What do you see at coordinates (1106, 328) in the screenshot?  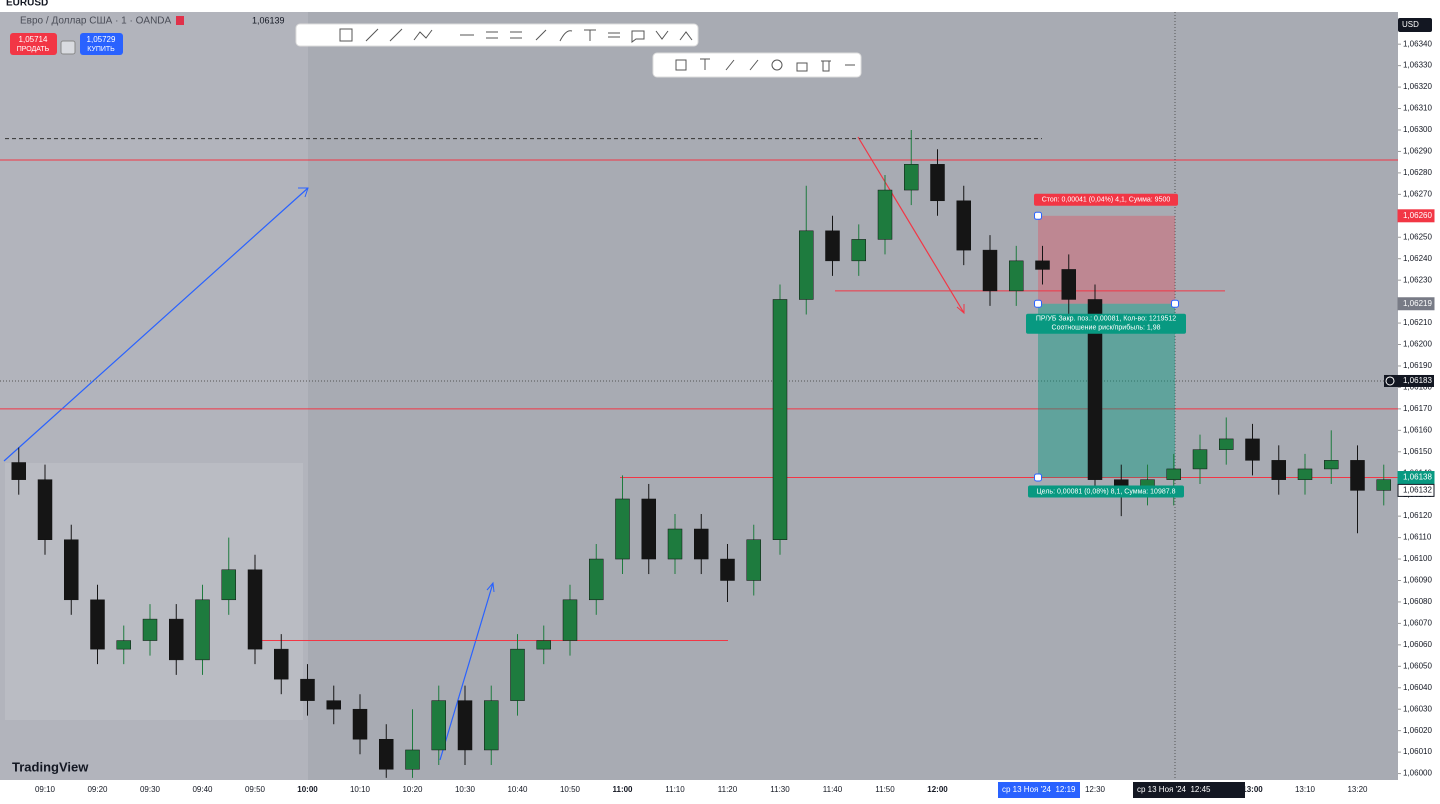 I see `ratio-label: Соотношение риск/прибыль: 1,98` at bounding box center [1106, 328].